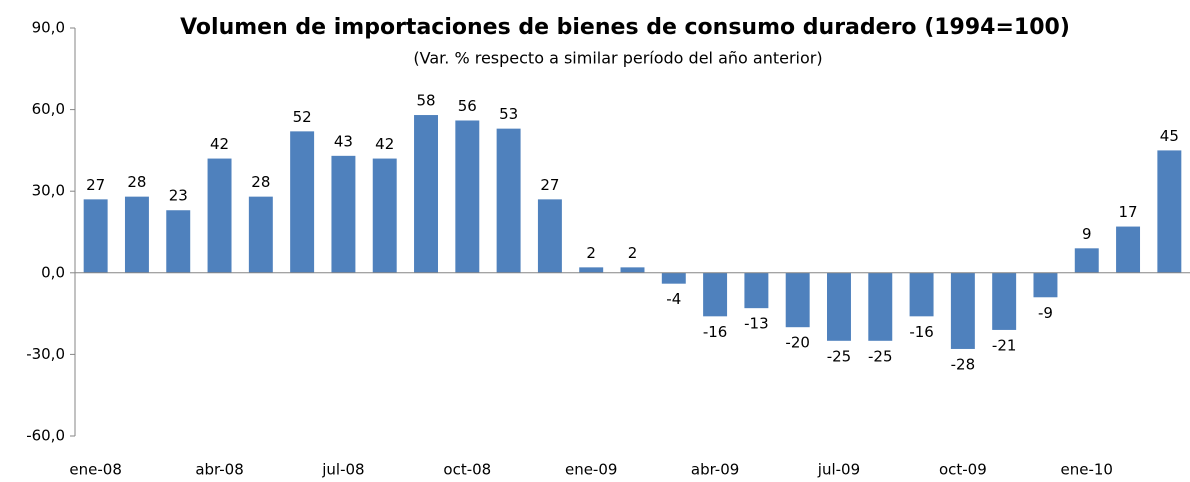 The height and width of the screenshot is (482, 1190). What do you see at coordinates (343, 141) in the screenshot?
I see `data-label: 43` at bounding box center [343, 141].